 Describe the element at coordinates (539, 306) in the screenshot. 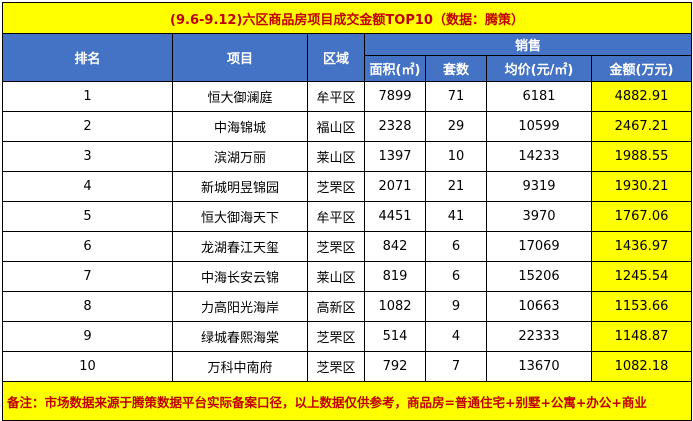

I see `cell-avg-price: 10663` at that location.